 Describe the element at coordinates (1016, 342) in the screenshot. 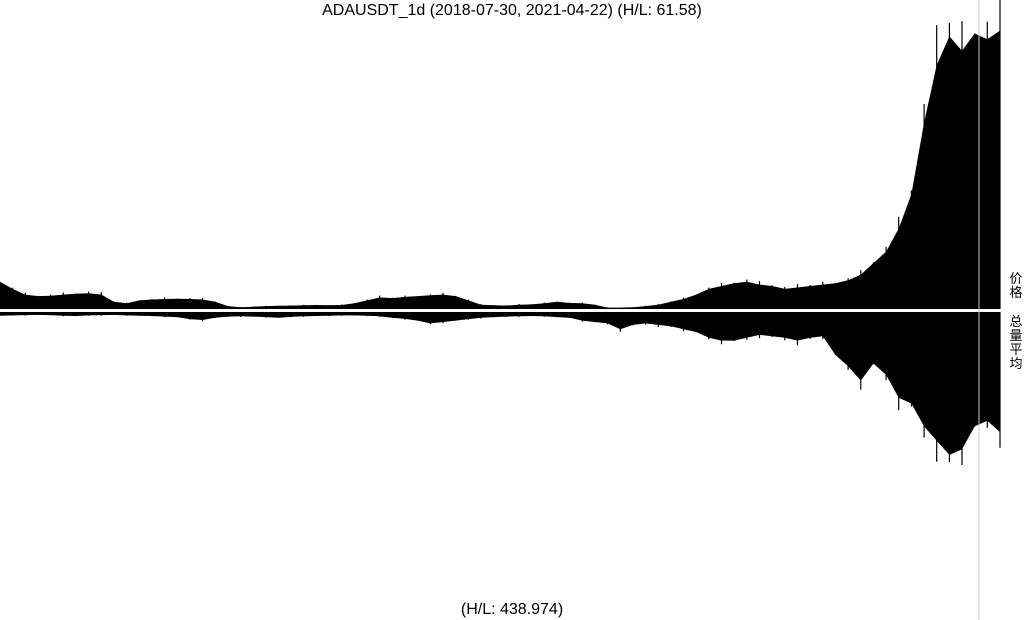

I see `volume-panel-label: 总量平均` at that location.